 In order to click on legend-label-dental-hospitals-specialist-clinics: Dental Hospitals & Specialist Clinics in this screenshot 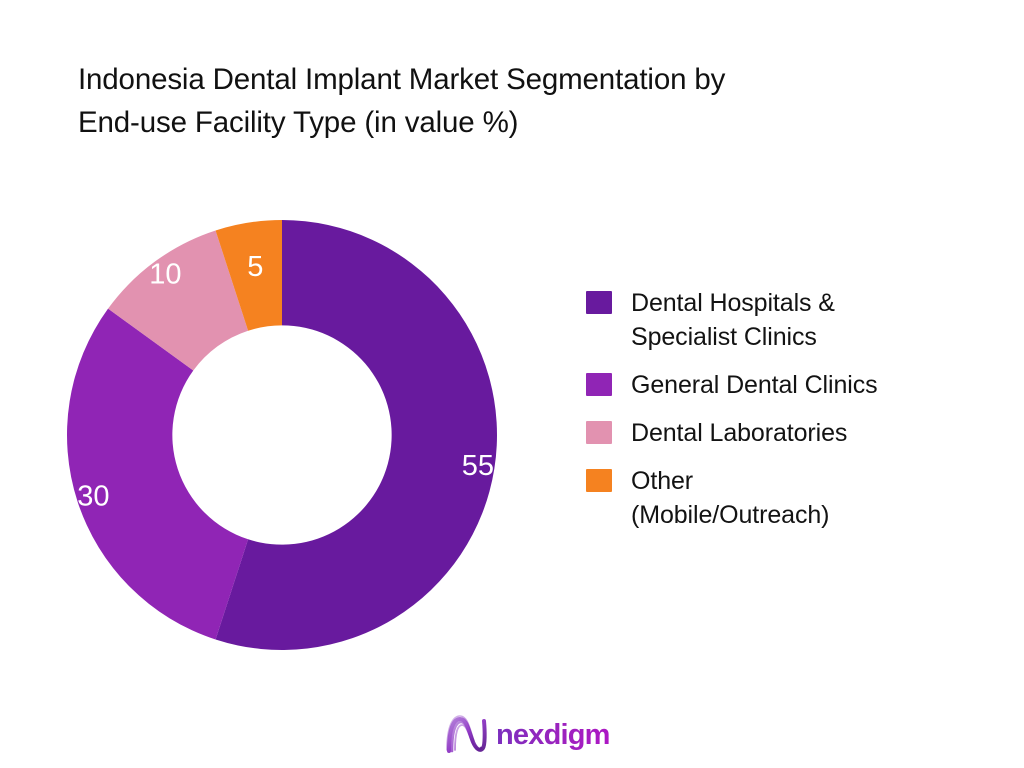, I will do `click(733, 320)`.